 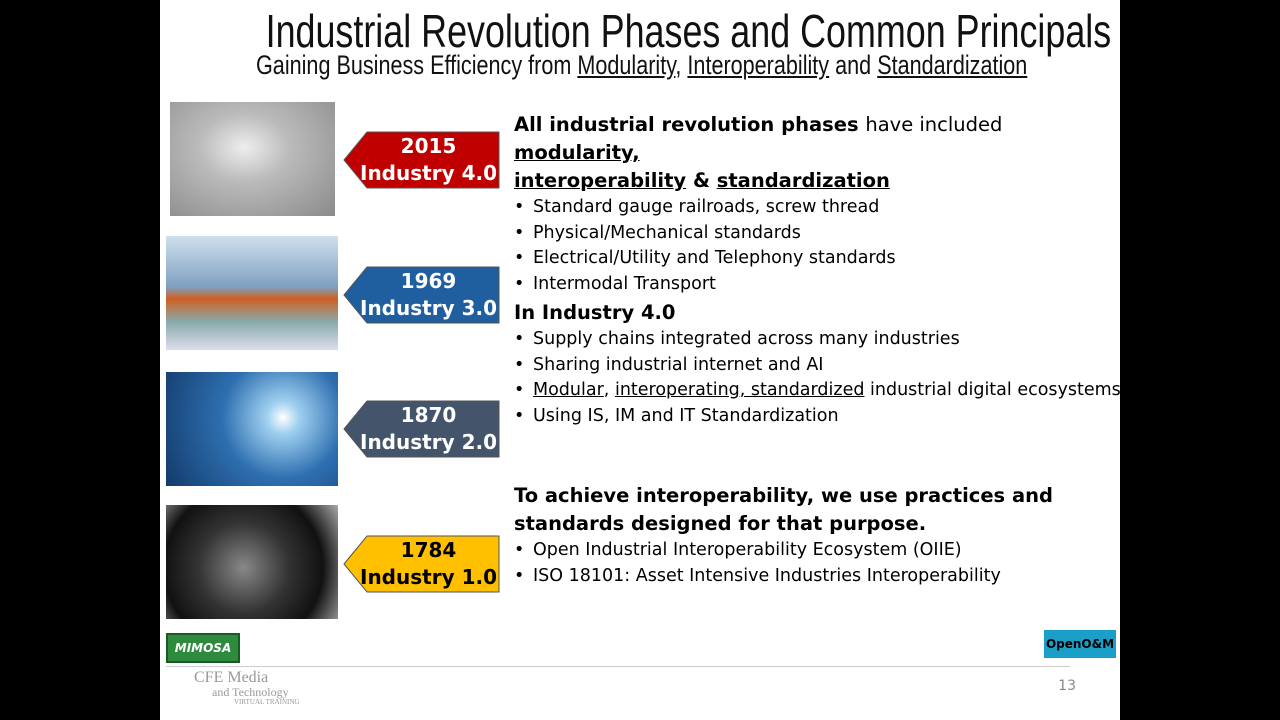 I want to click on heading-text: interoperability, so click(x=600, y=180).